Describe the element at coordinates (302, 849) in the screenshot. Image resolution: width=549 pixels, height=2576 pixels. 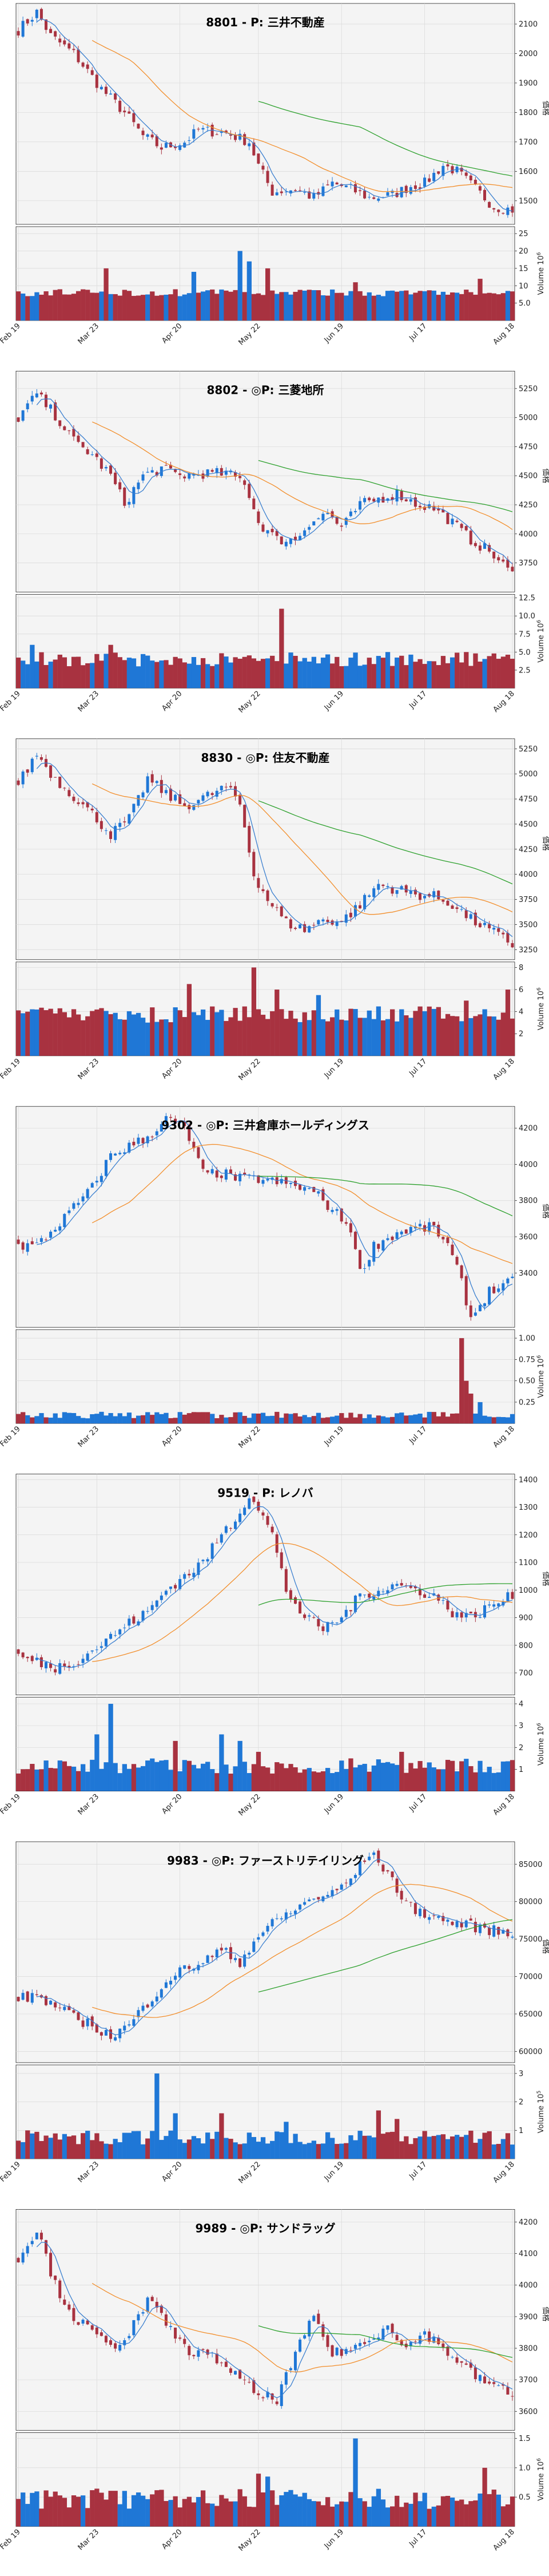
I see `ma-mid-line` at that location.